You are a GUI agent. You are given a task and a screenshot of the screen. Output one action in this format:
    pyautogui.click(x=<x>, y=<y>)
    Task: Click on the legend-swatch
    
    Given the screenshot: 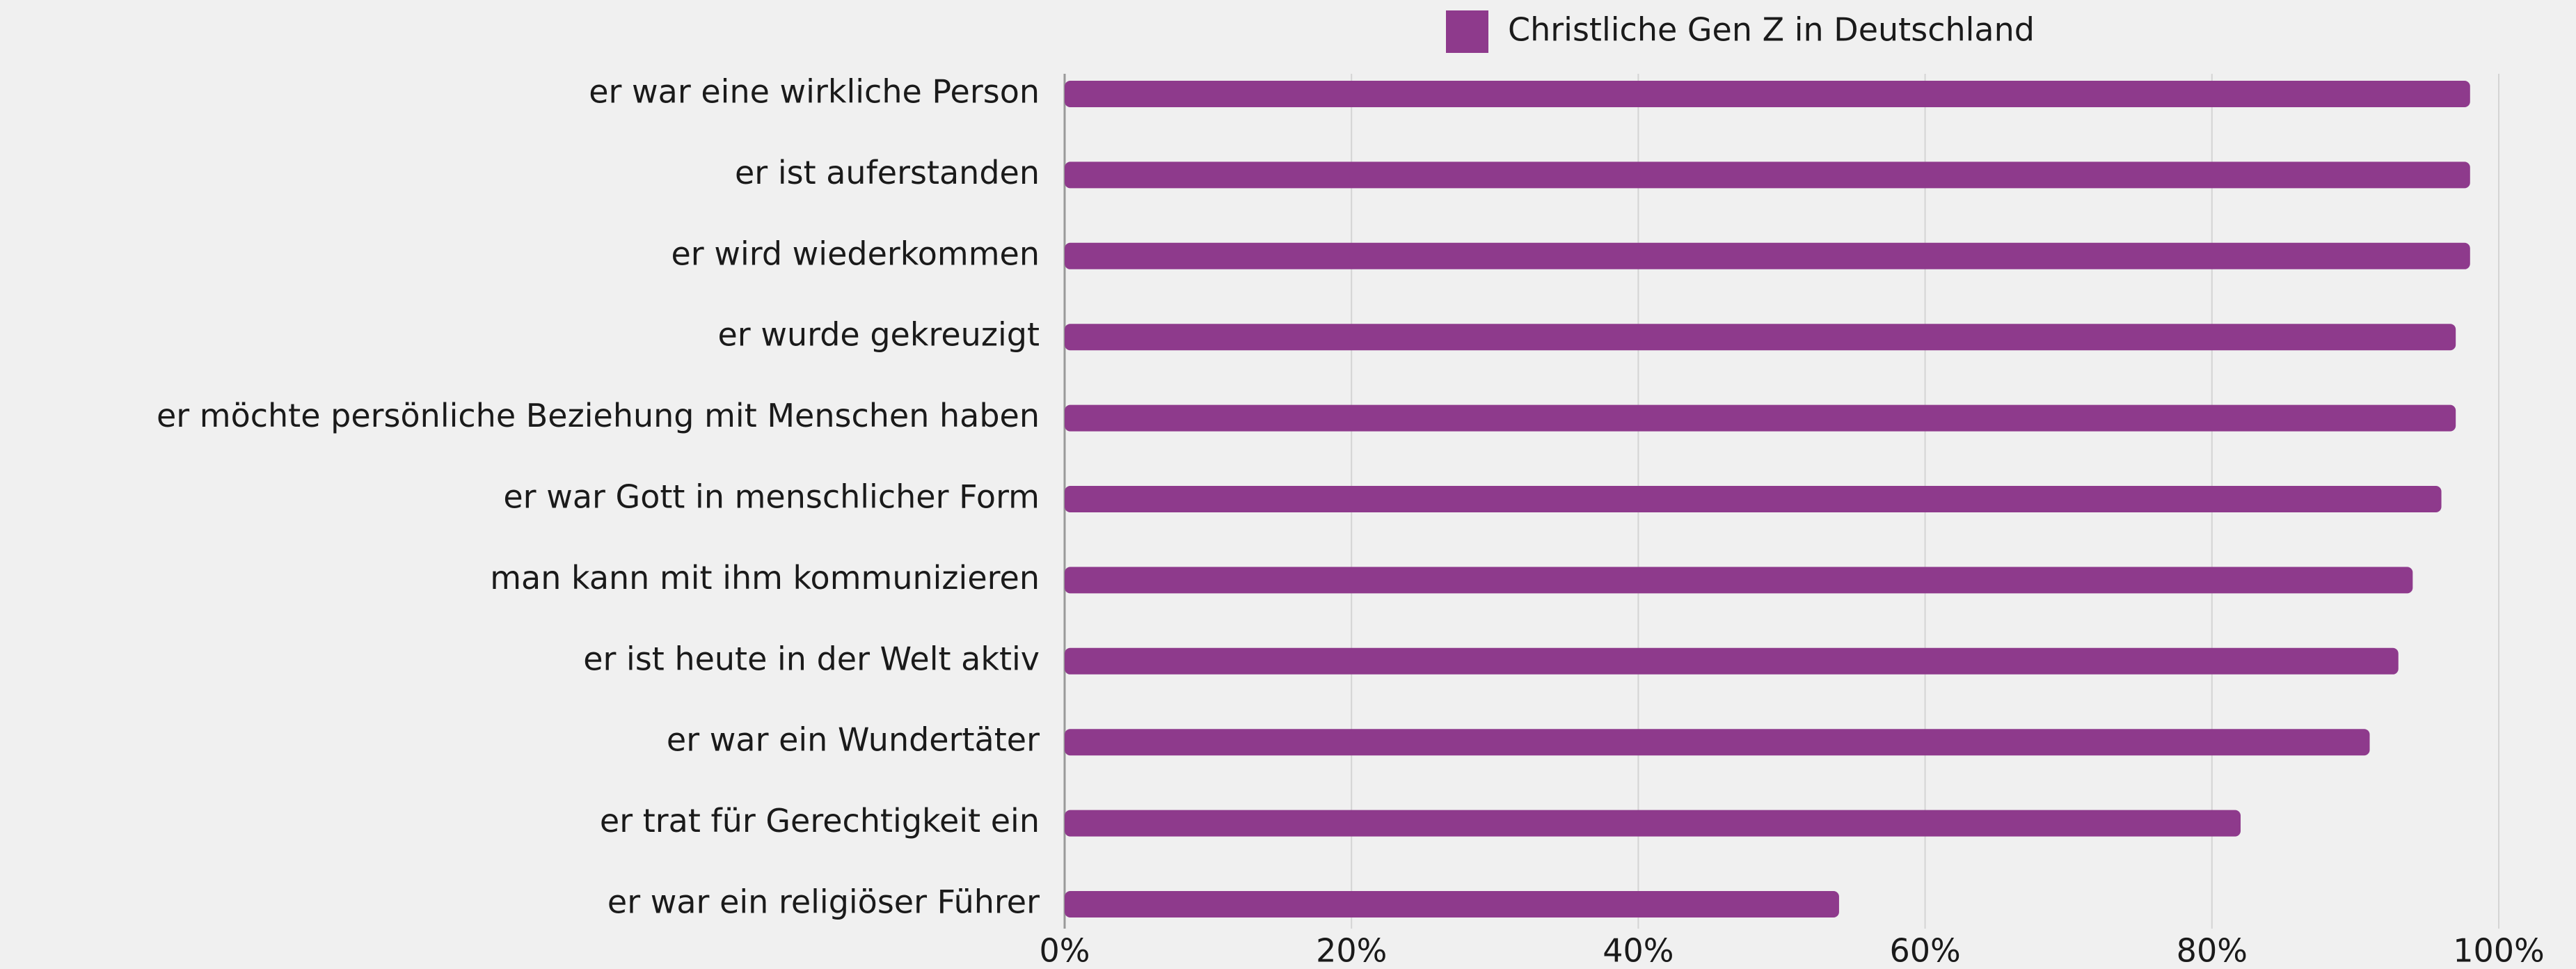 What is the action you would take?
    pyautogui.click(x=1467, y=31)
    